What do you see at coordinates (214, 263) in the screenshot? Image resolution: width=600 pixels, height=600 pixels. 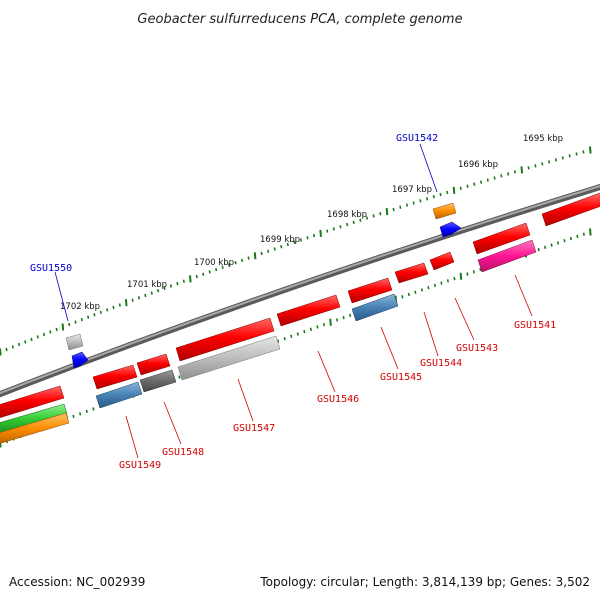 I see `scale-label-1700: 1700 kbp` at bounding box center [214, 263].